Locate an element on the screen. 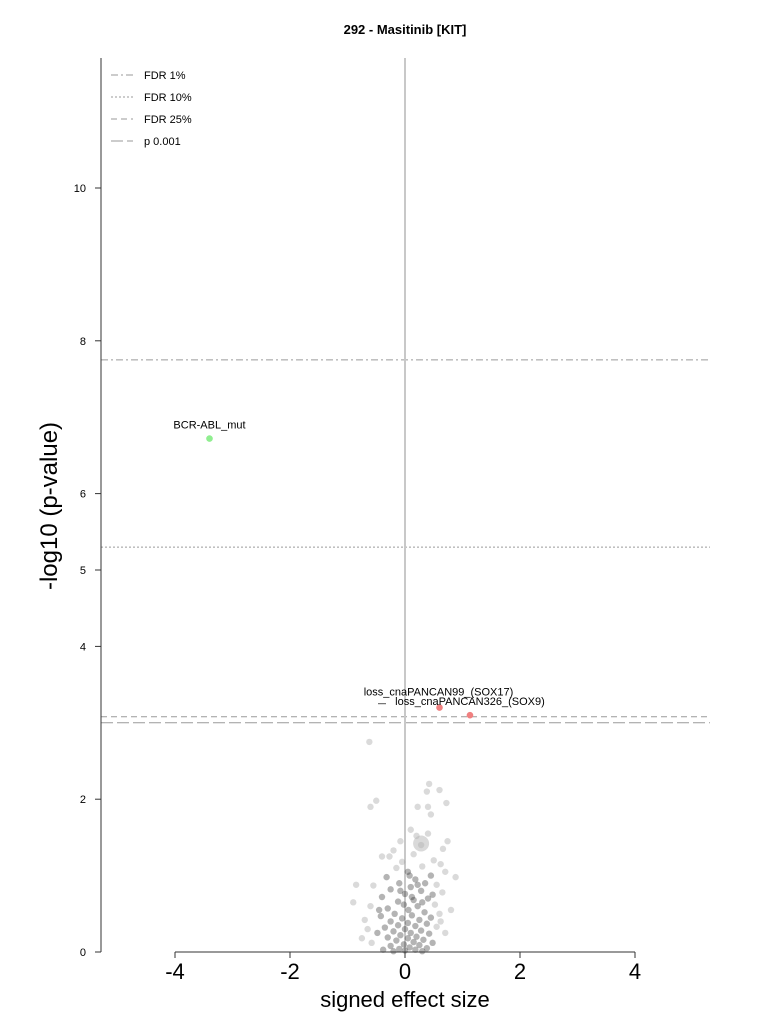 The width and height of the screenshot is (768, 1024). highlight-label-0: BCR-ABL_mut is located at coordinates (209, 426).